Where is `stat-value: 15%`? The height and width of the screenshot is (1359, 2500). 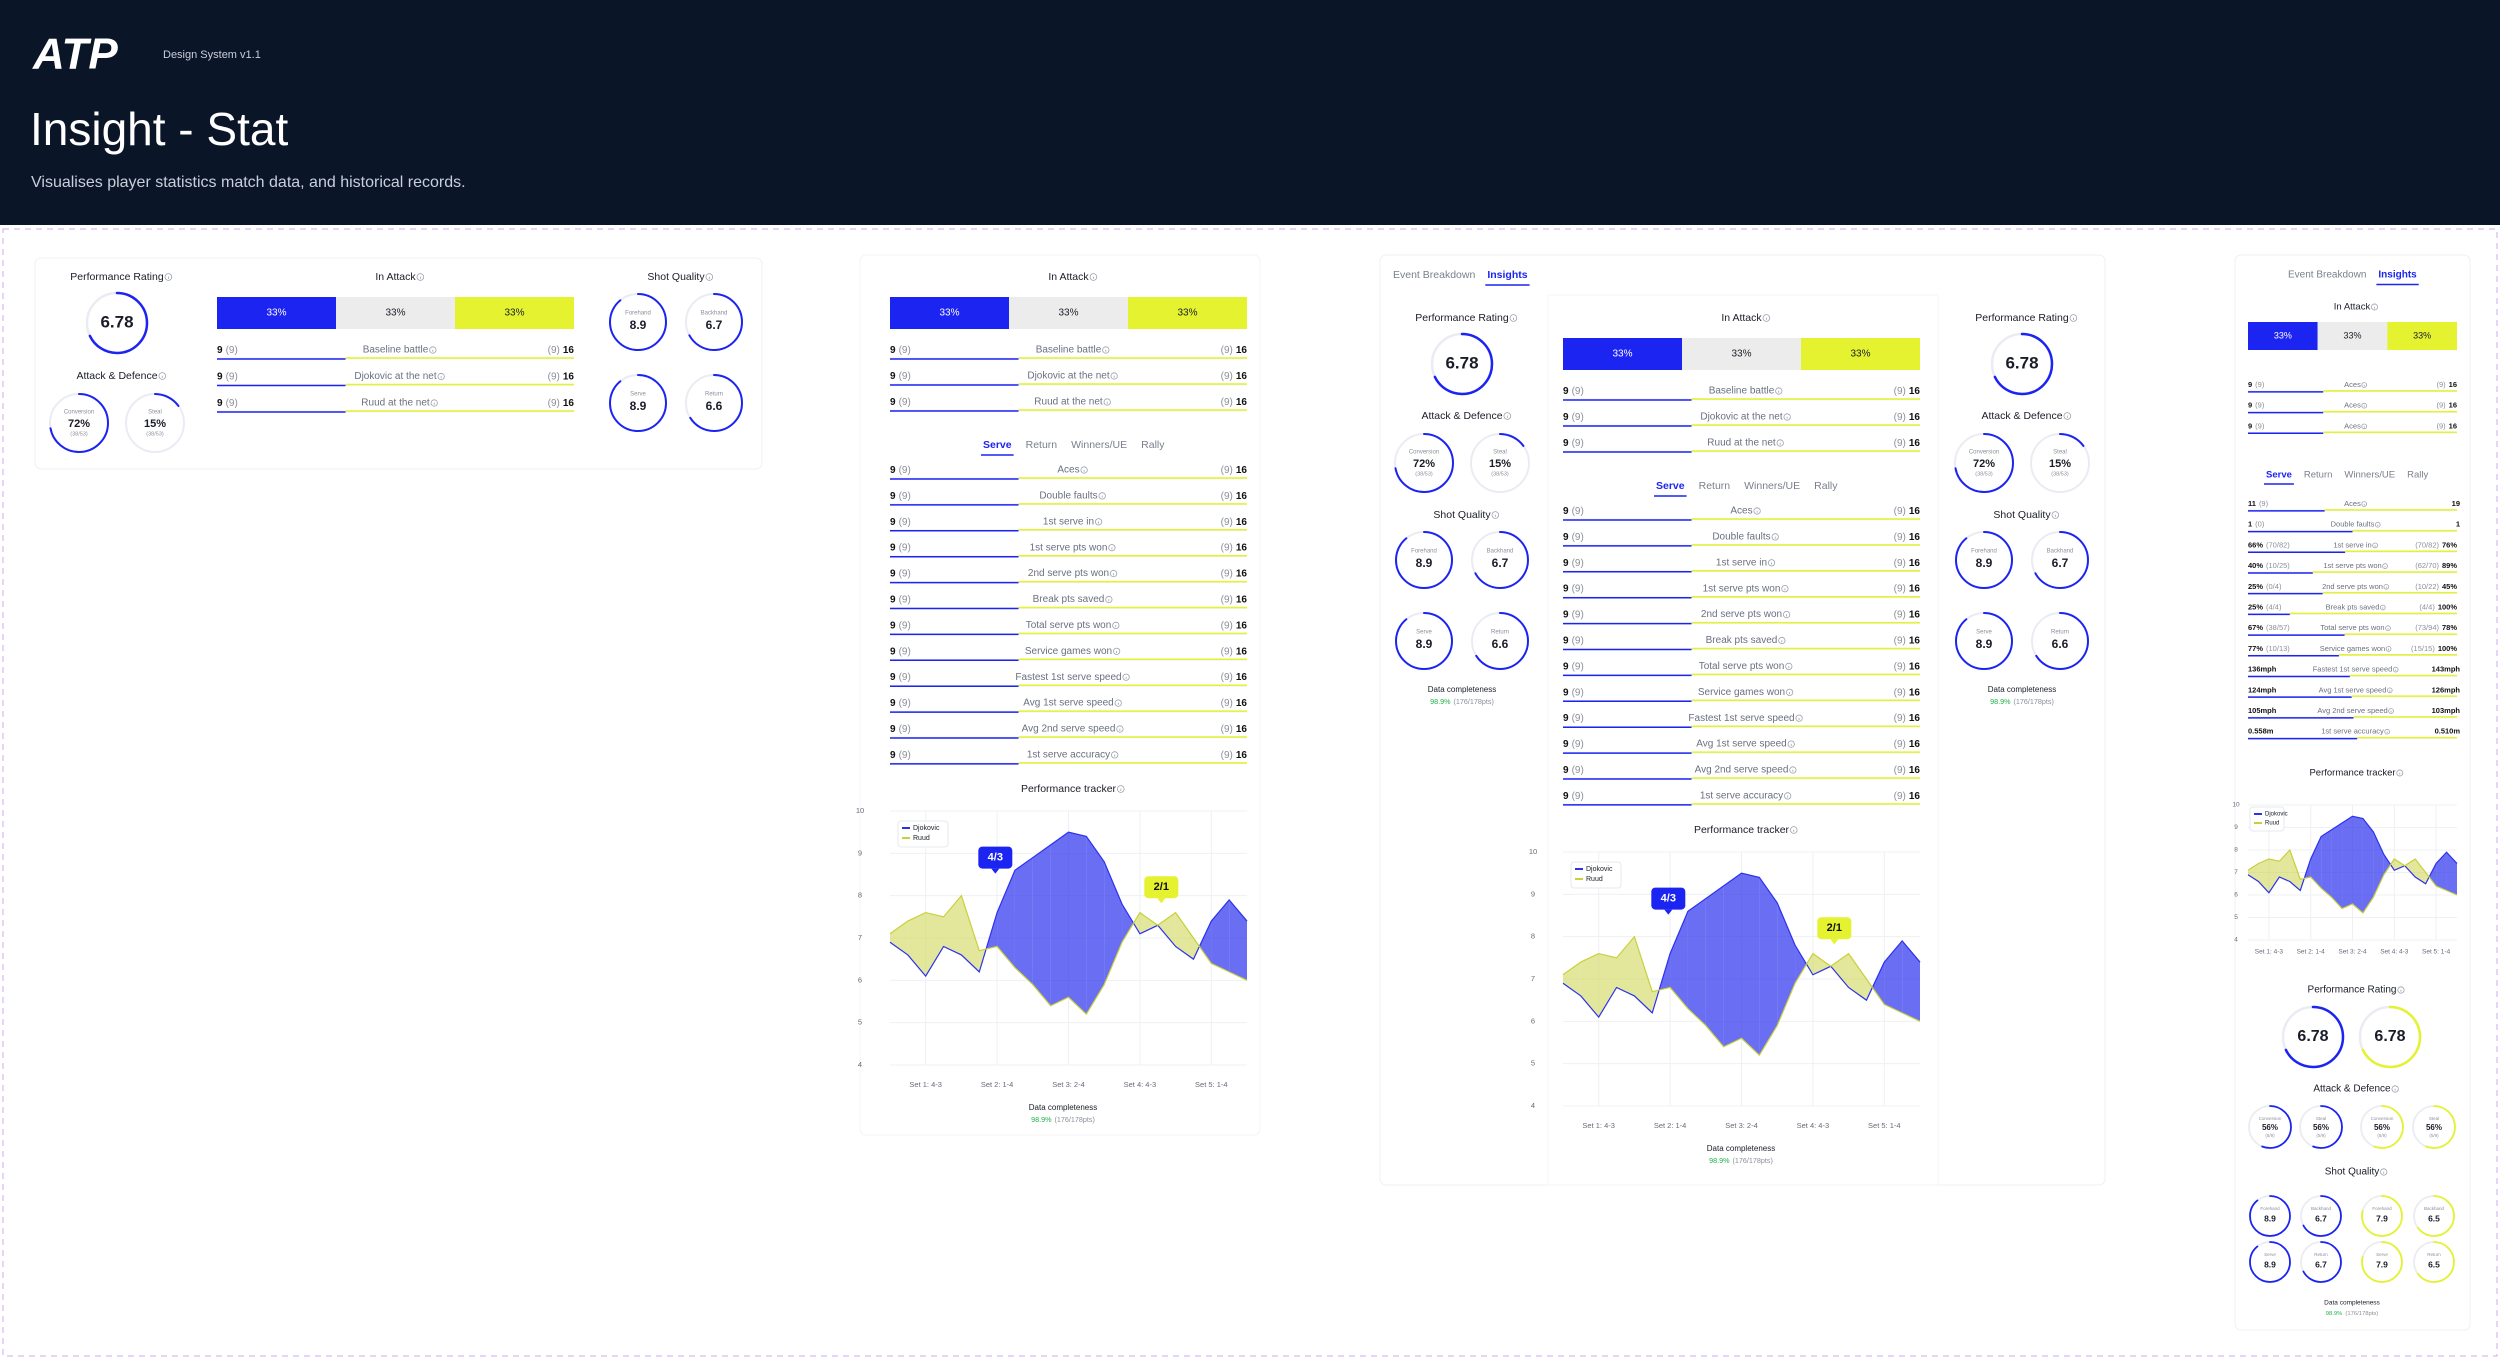
stat-value: 15% is located at coordinates (155, 424).